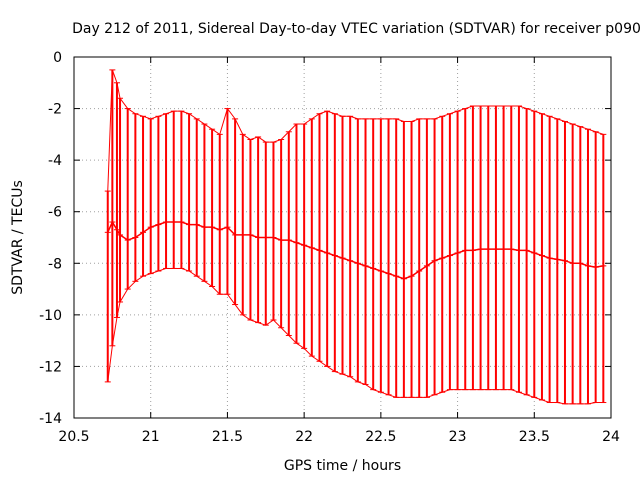  What do you see at coordinates (534, 437) in the screenshot?
I see `x-tick-label: 23.5` at bounding box center [534, 437].